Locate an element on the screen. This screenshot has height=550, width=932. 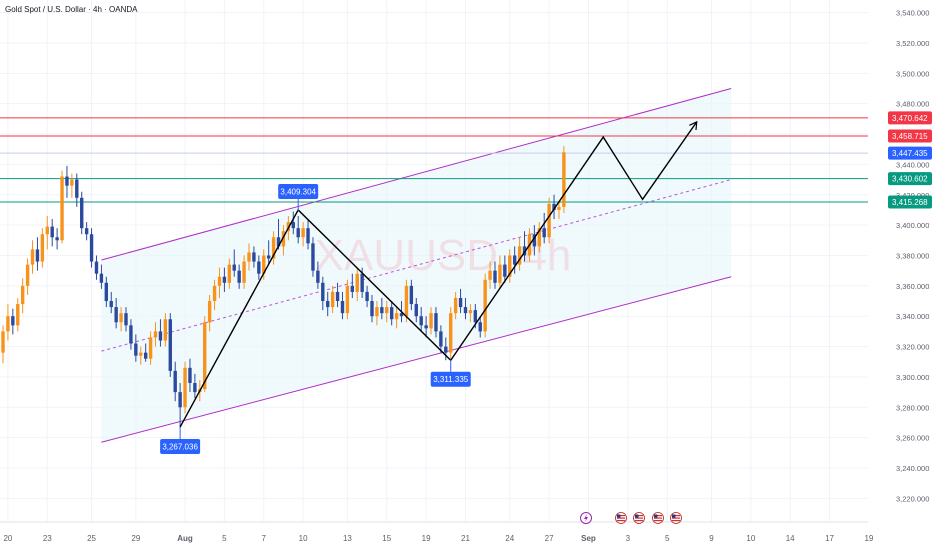
price-tag-box is located at coordinates (910, 202).